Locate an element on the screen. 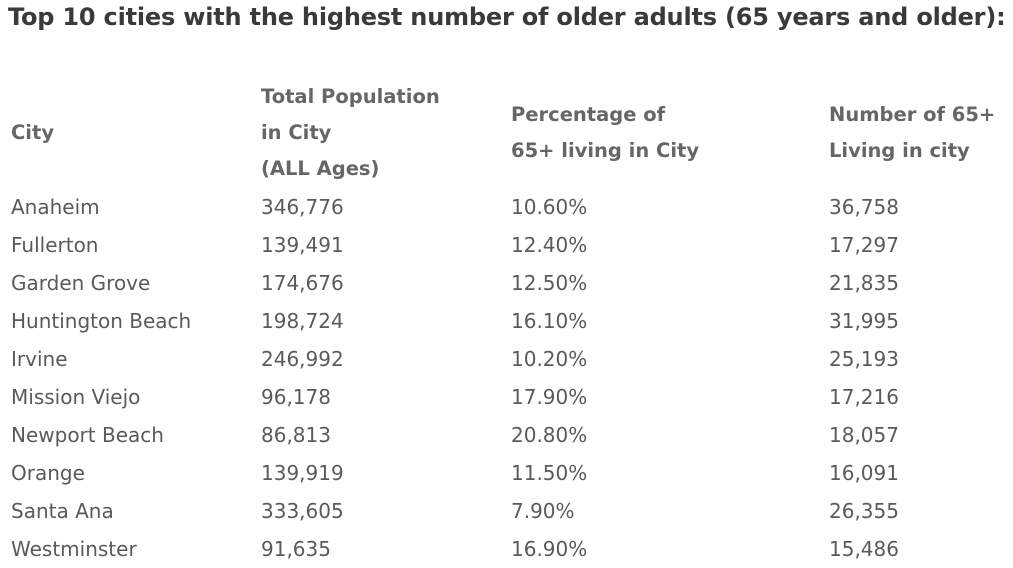  table-row: Irvine 246,992 10.20% 25,193 is located at coordinates (510, 359).